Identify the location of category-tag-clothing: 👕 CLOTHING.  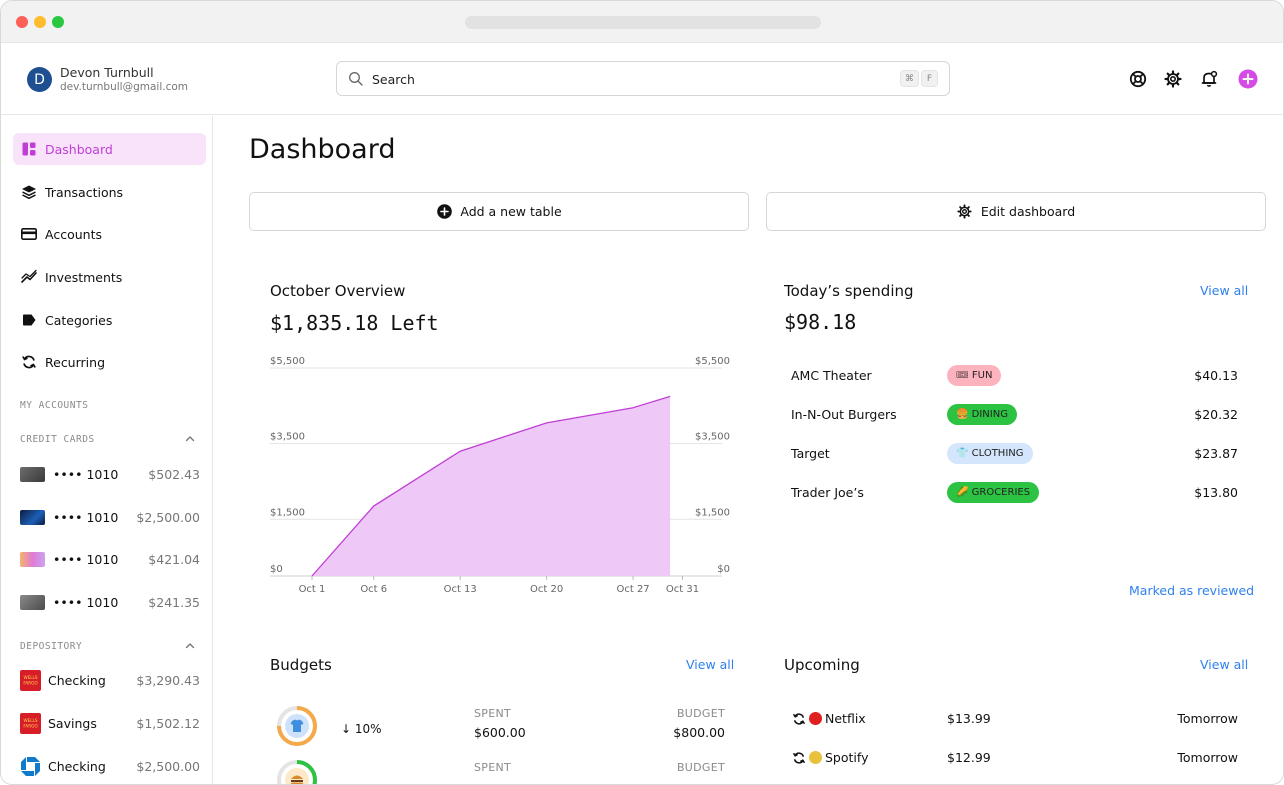
(990, 453).